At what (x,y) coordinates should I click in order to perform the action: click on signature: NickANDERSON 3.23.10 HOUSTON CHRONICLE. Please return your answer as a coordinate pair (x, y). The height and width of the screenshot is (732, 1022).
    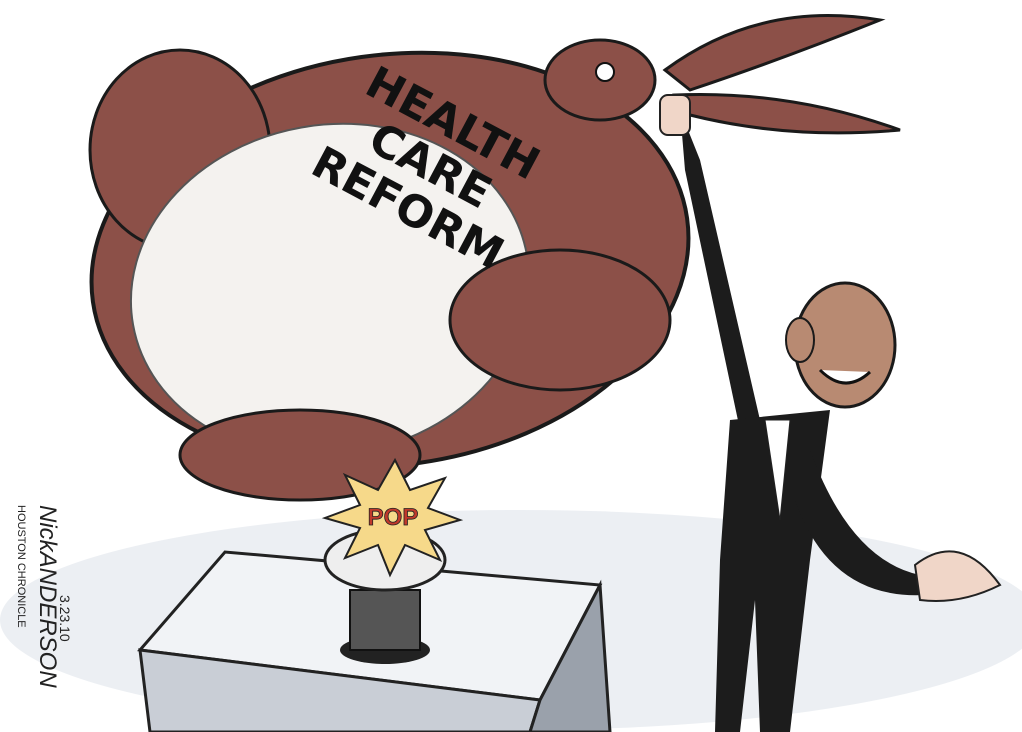
    Looking at the image, I should click on (44, 596).